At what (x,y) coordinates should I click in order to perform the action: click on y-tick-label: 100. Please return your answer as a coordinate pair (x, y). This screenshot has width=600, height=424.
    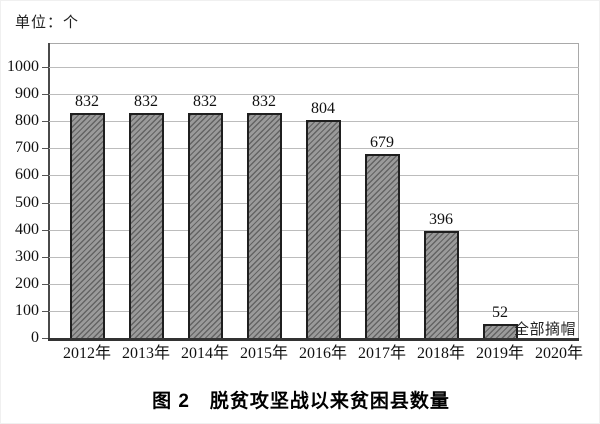
    Looking at the image, I should click on (27, 310).